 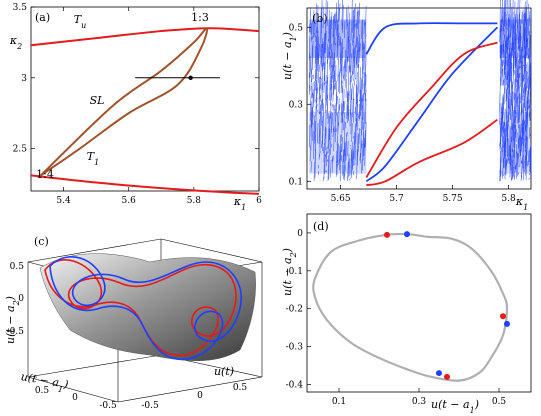 I want to click on panel-d-label: (d), so click(x=321, y=226).